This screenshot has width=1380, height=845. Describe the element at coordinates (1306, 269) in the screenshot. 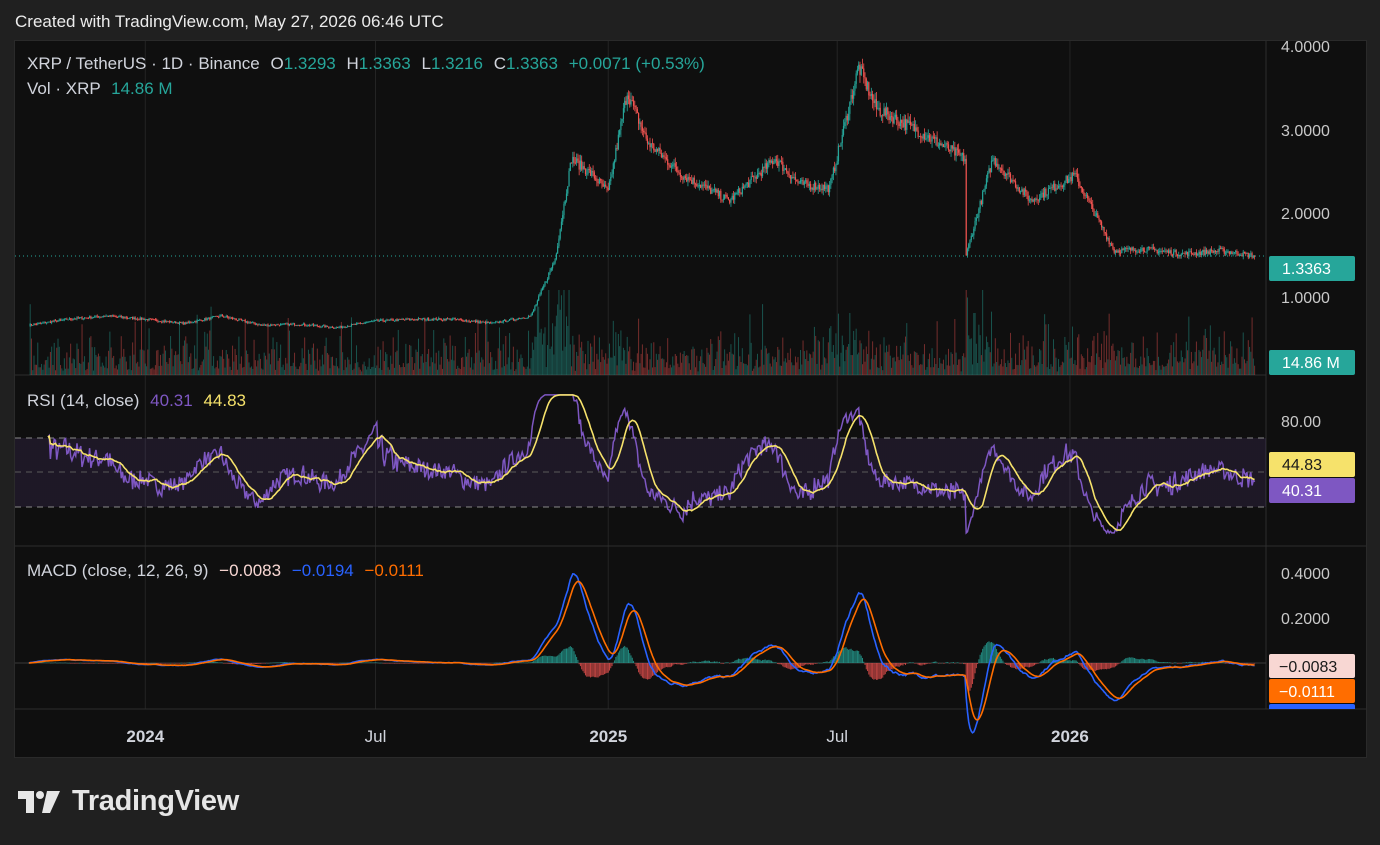

I see `last-price-badge-text: 1.3363` at that location.